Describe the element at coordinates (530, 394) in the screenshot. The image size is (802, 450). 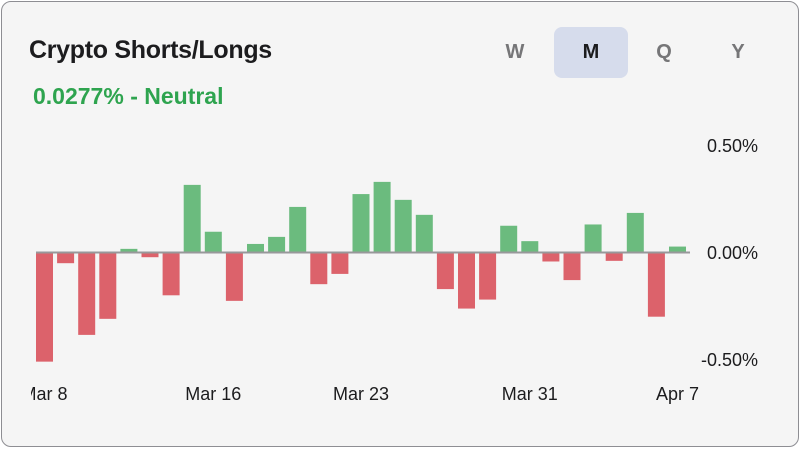
I see `x-tick-label: Mar 31` at that location.